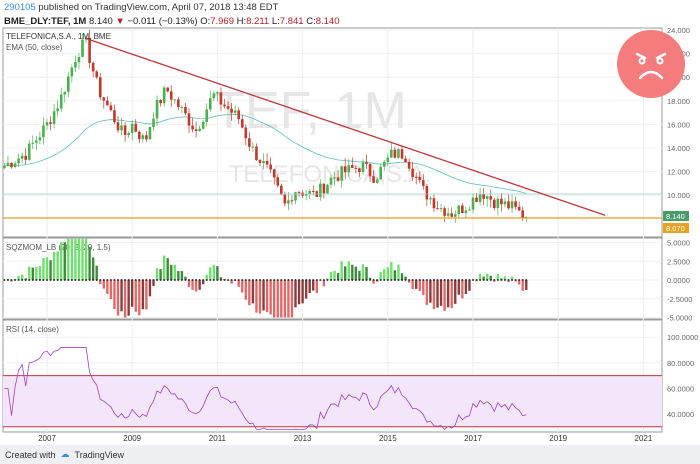  What do you see at coordinates (265, 154) in the screenshot?
I see `ema-line` at bounding box center [265, 154].